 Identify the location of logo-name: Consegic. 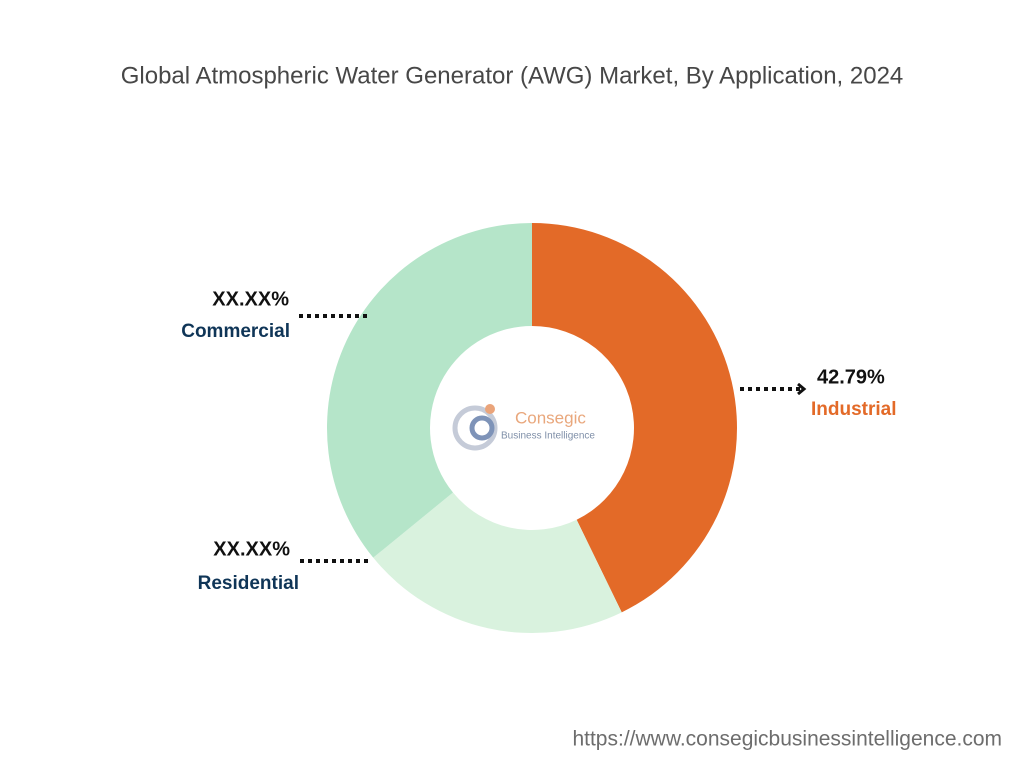
(550, 417).